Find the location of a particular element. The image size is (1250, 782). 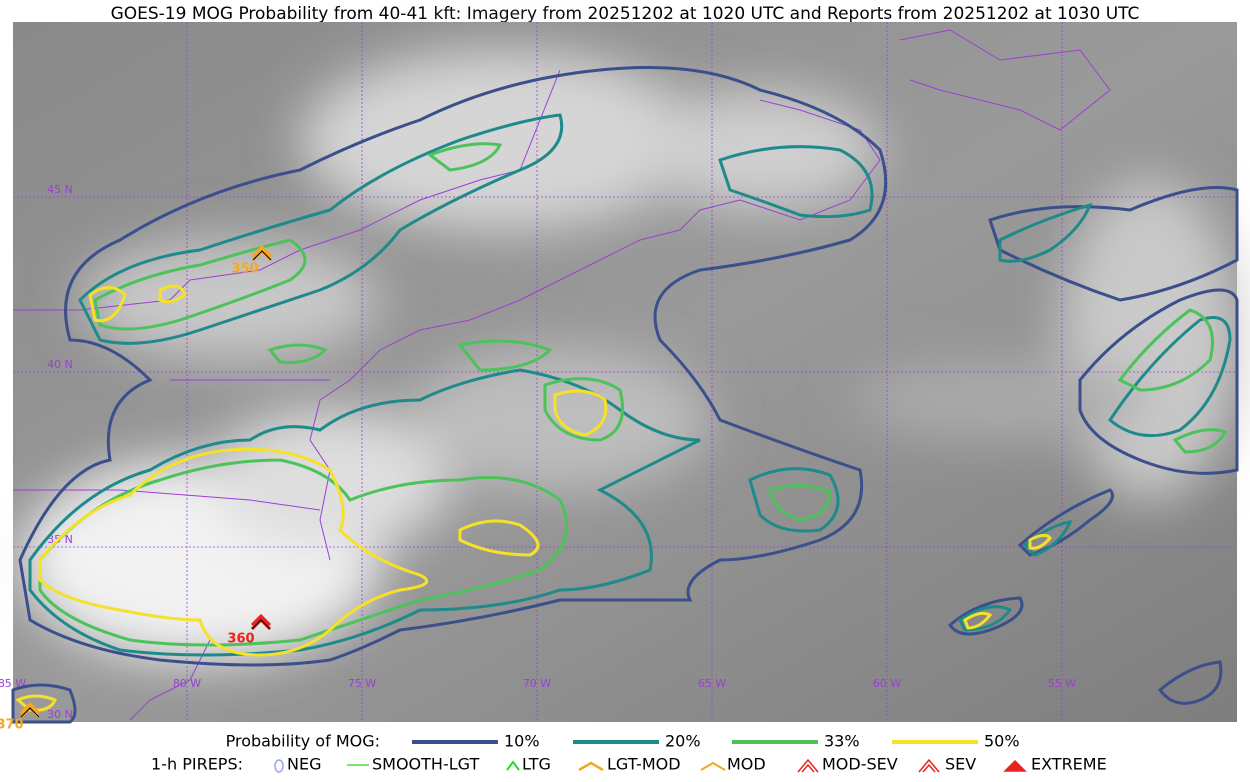

legend-label: 33% is located at coordinates (842, 741).